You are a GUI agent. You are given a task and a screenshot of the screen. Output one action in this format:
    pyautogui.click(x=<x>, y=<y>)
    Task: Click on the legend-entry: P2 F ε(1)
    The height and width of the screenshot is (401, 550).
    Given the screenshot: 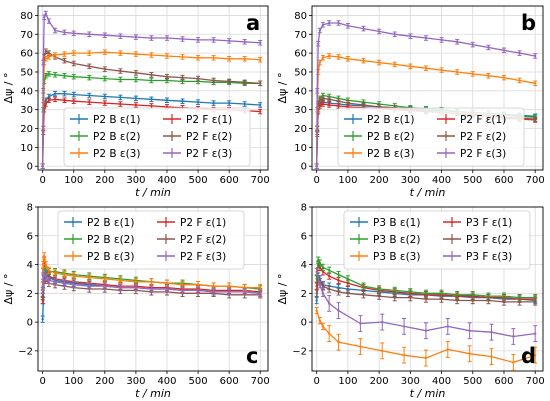 What is the action you would take?
    pyautogui.click(x=471, y=120)
    